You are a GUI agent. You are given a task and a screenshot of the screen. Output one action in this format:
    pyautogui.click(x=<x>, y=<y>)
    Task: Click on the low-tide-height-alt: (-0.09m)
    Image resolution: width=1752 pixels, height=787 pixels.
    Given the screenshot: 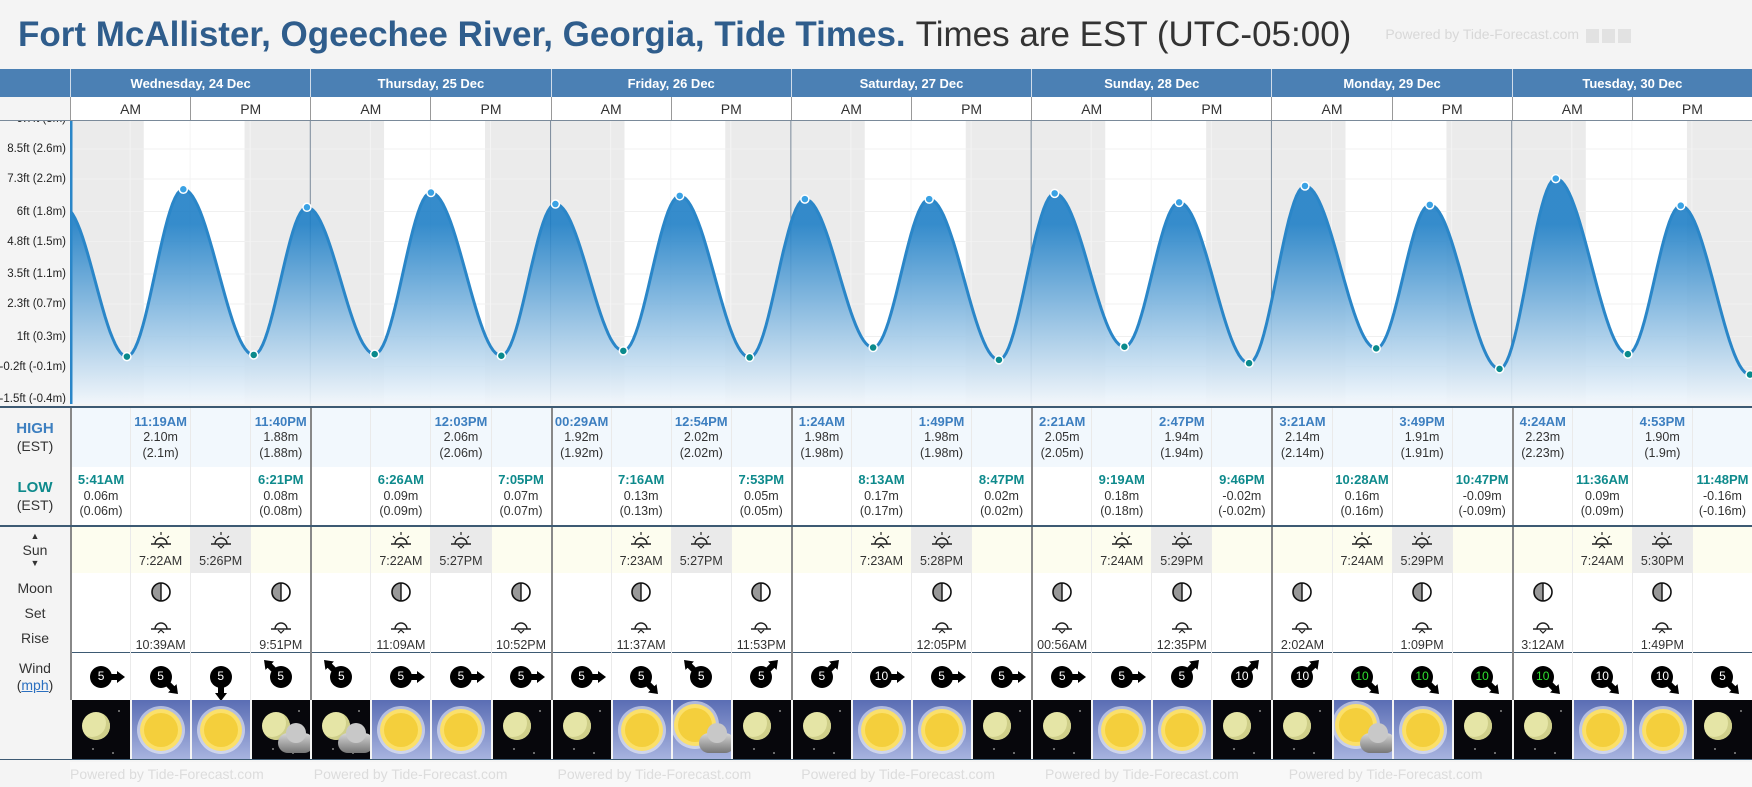 What is the action you would take?
    pyautogui.click(x=1482, y=511)
    